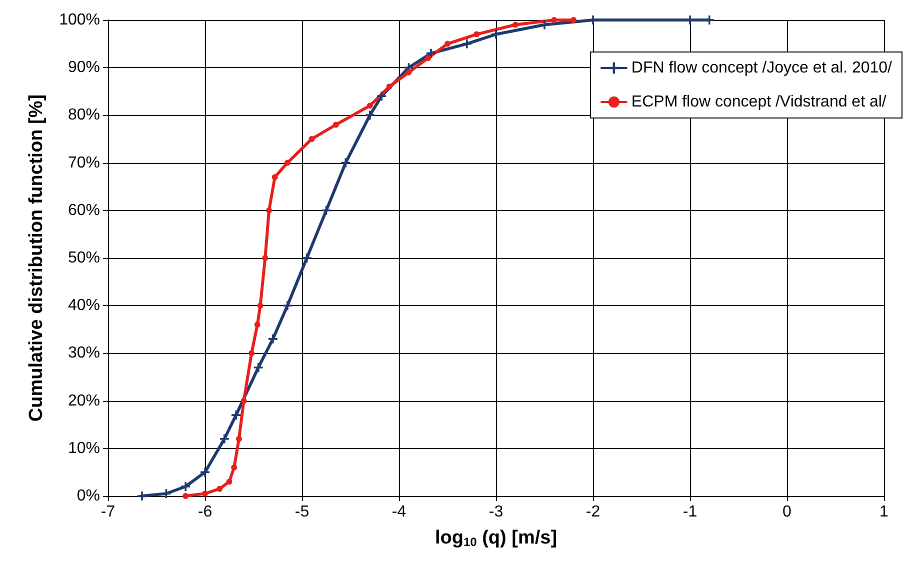  What do you see at coordinates (302, 512) in the screenshot?
I see `x-tick-label: -5` at bounding box center [302, 512].